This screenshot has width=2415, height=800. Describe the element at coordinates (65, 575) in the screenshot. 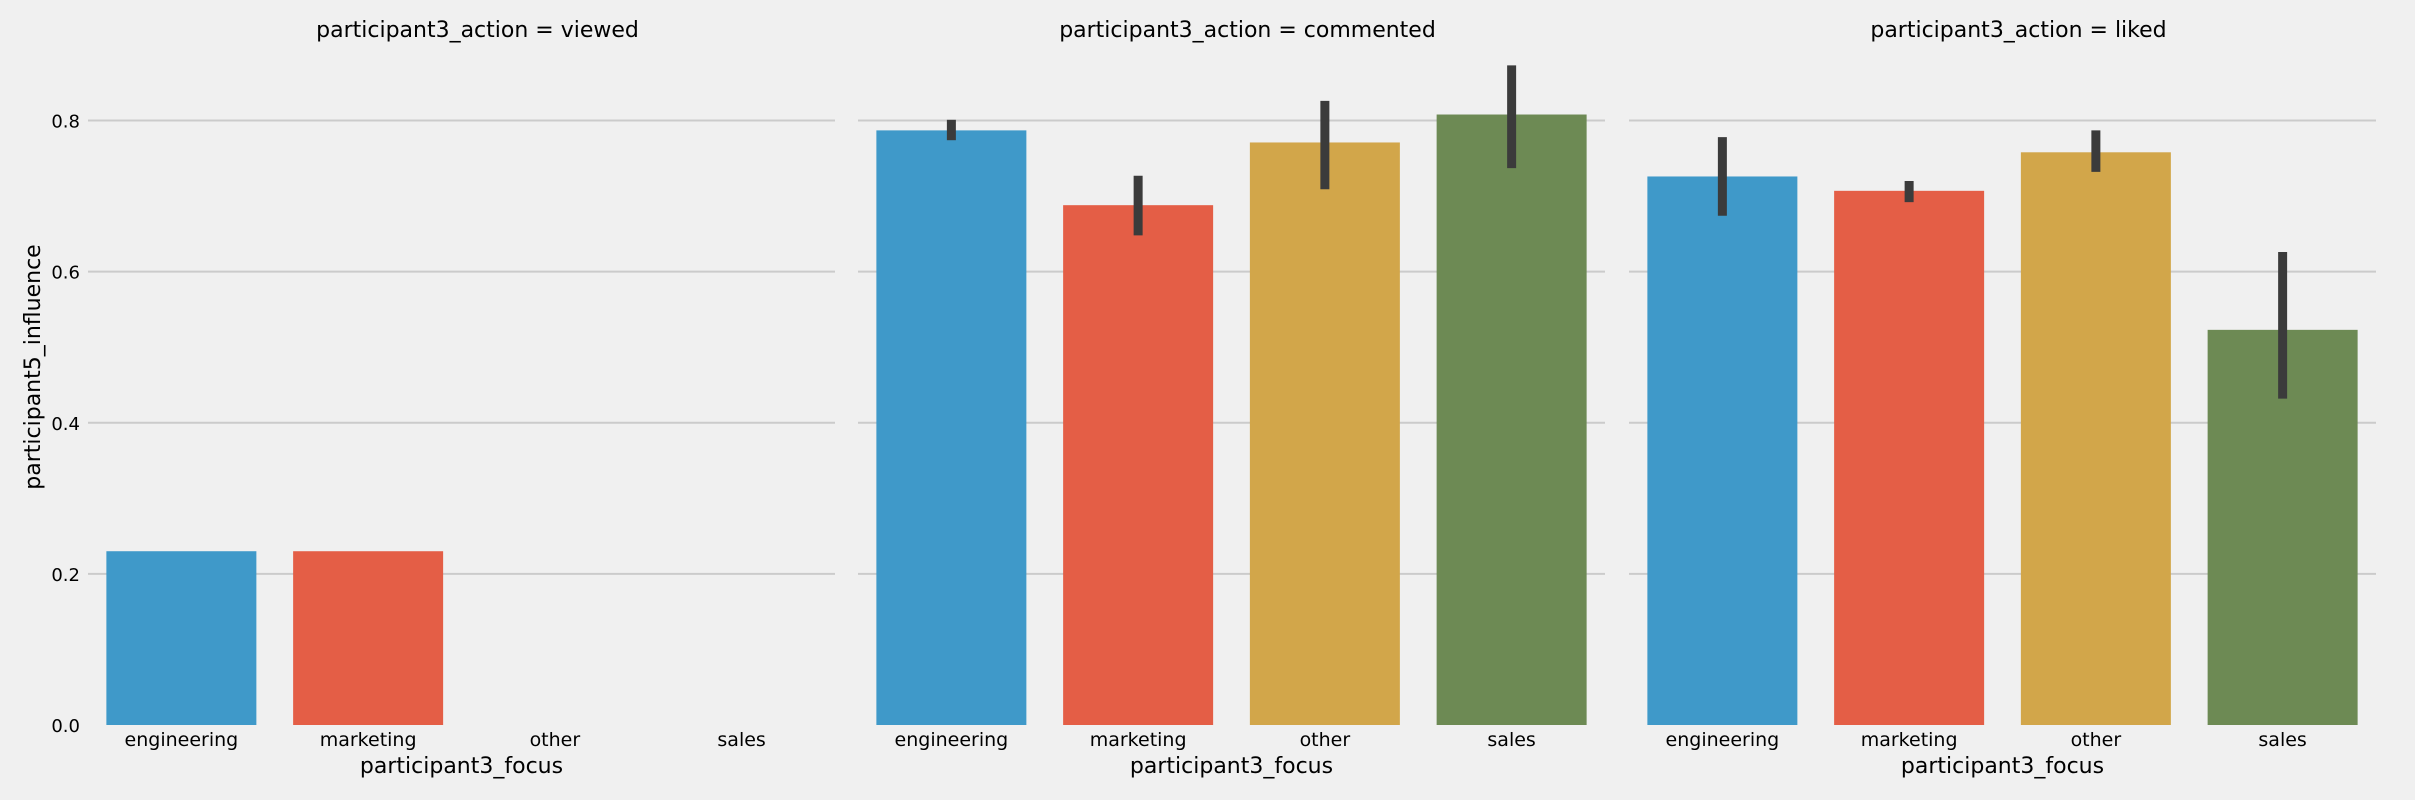

I see `y-tick-label: 0.2` at that location.